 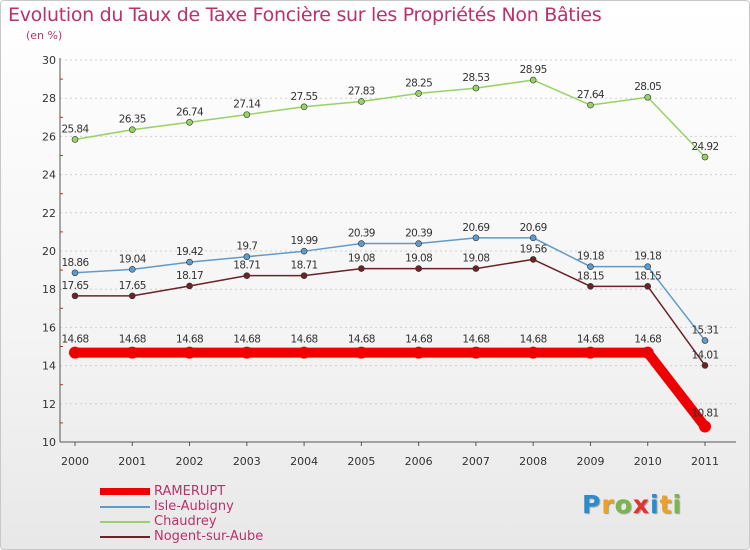 What do you see at coordinates (189, 276) in the screenshot?
I see `data-label: 18.17` at bounding box center [189, 276].